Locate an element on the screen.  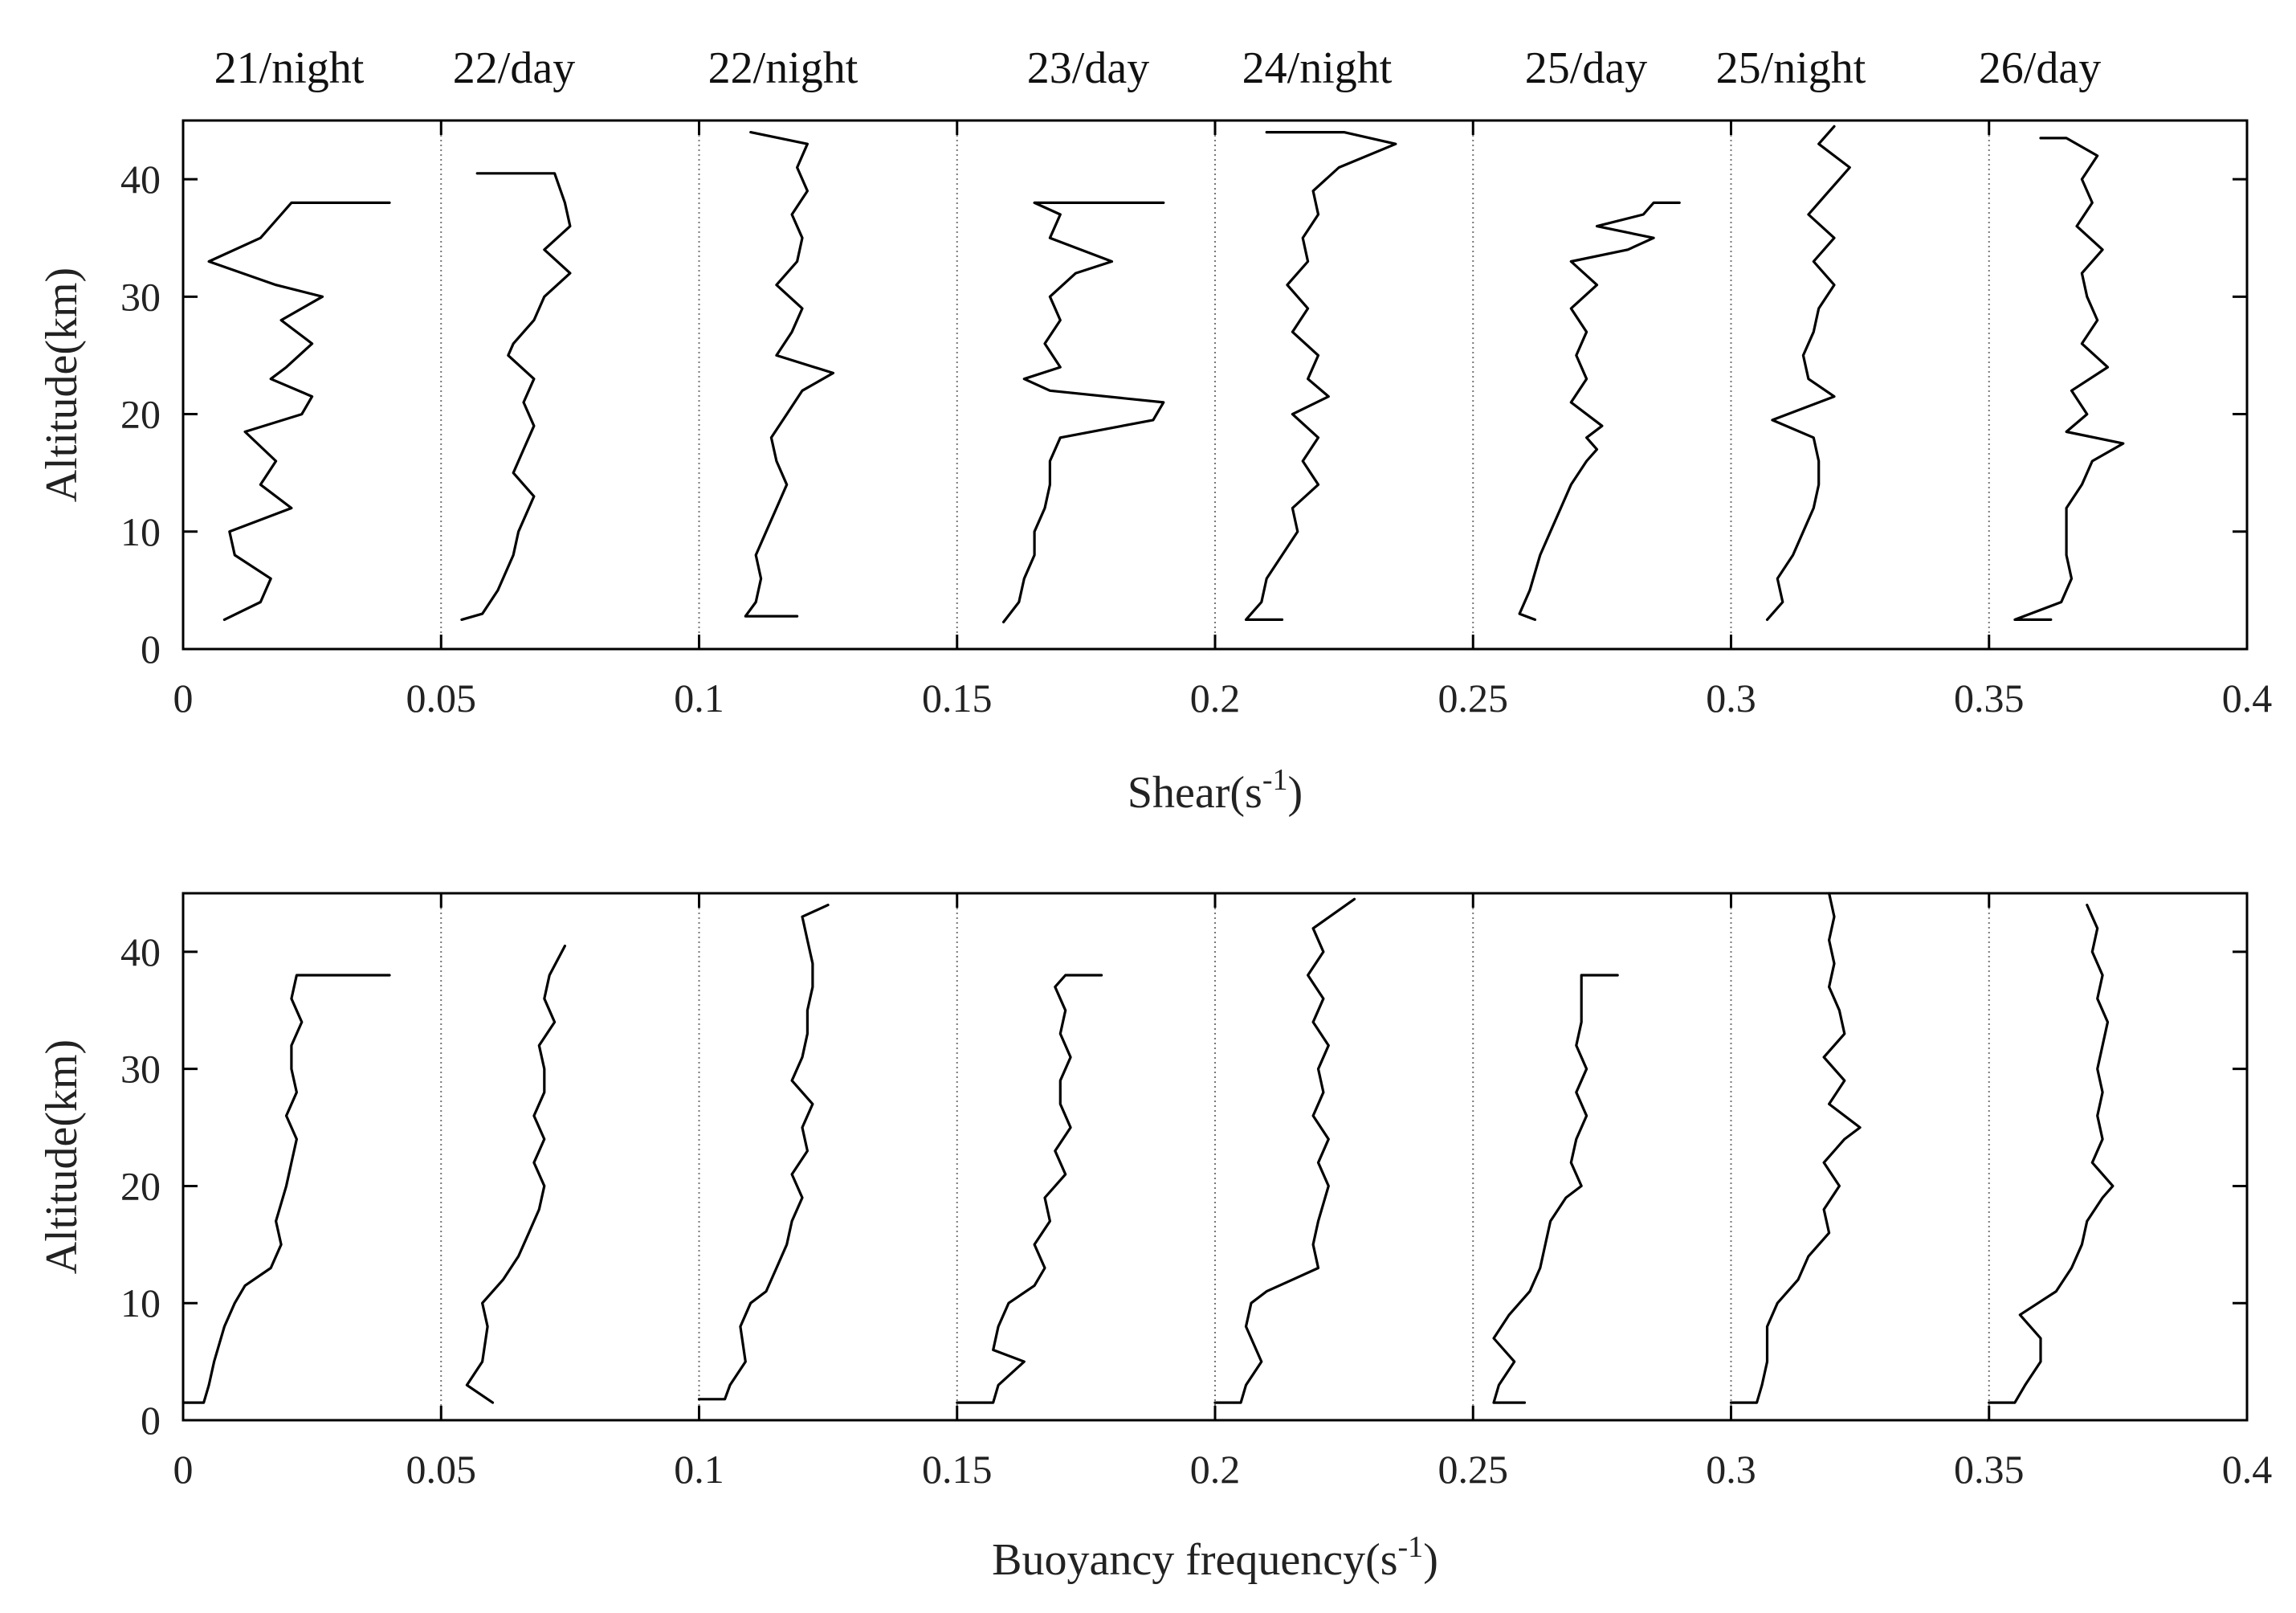
shear-profile-22-night is located at coordinates (789, 374).